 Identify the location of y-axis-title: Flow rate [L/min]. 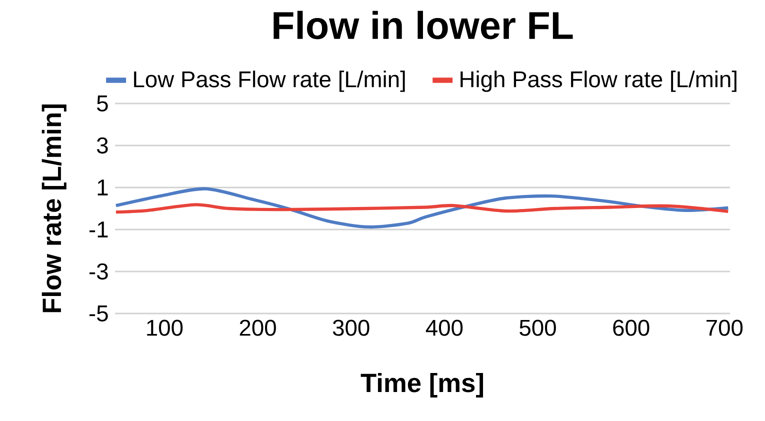
(54, 208).